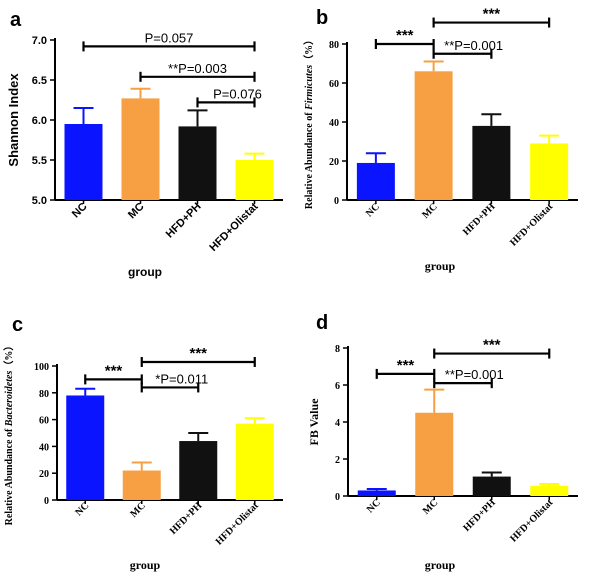 Image resolution: width=590 pixels, height=576 pixels. I want to click on y-axis-label: FB Value, so click(314, 422).